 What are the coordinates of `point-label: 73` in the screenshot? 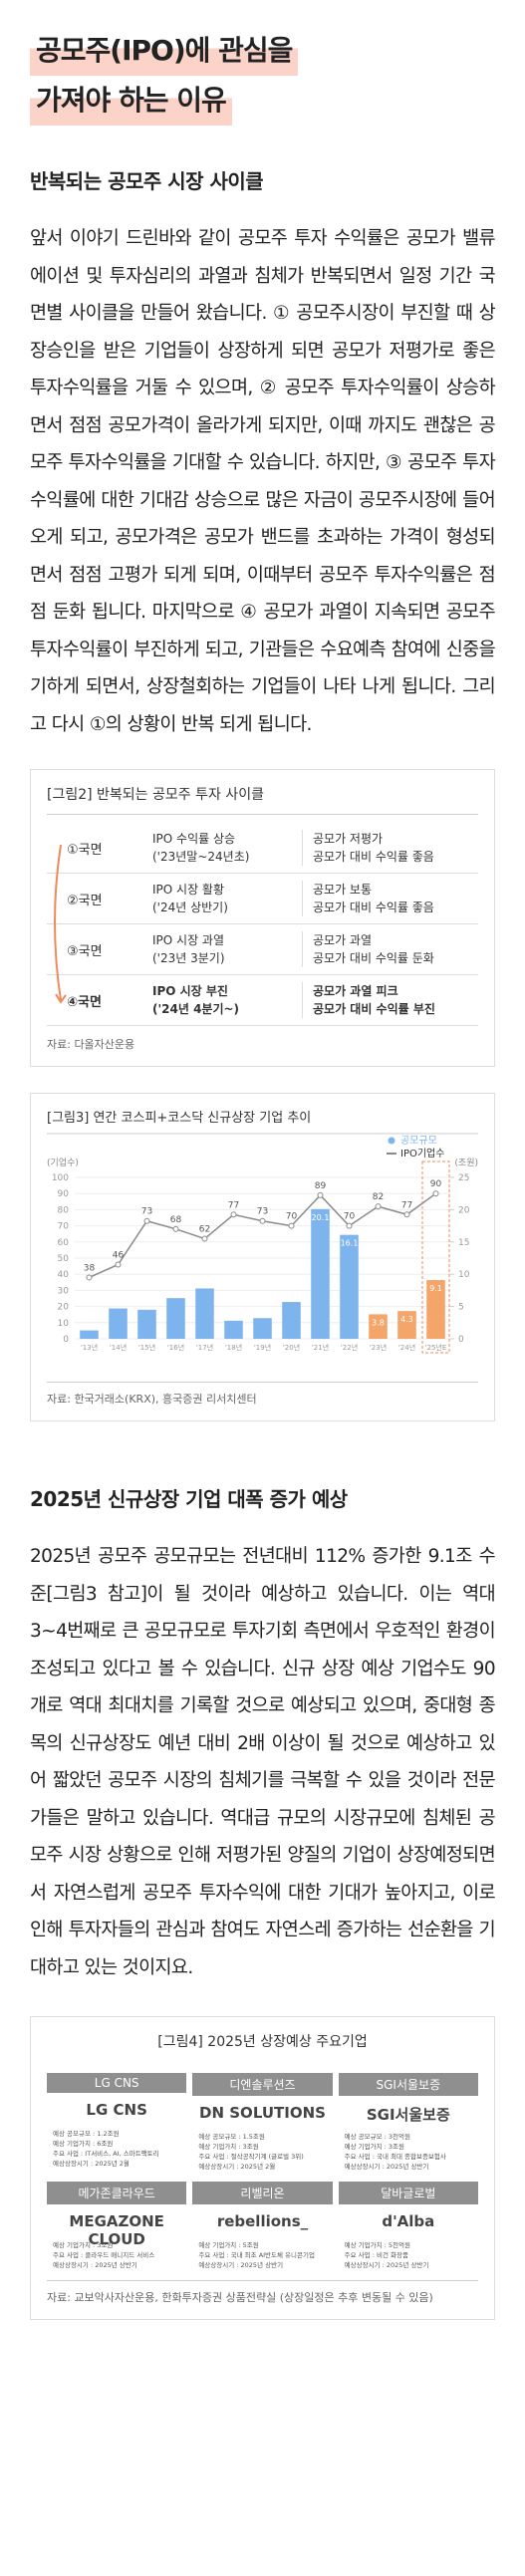 It's located at (262, 1212).